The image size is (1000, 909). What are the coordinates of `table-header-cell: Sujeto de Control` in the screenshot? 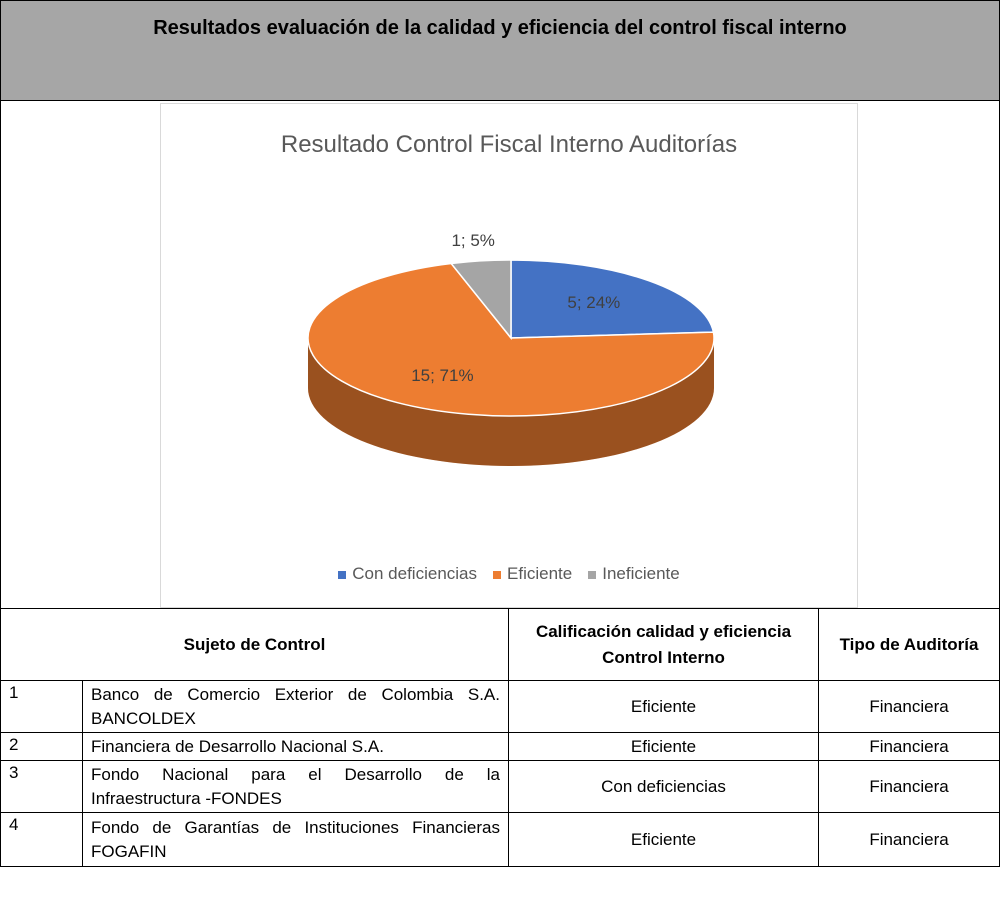 It's located at (254, 644).